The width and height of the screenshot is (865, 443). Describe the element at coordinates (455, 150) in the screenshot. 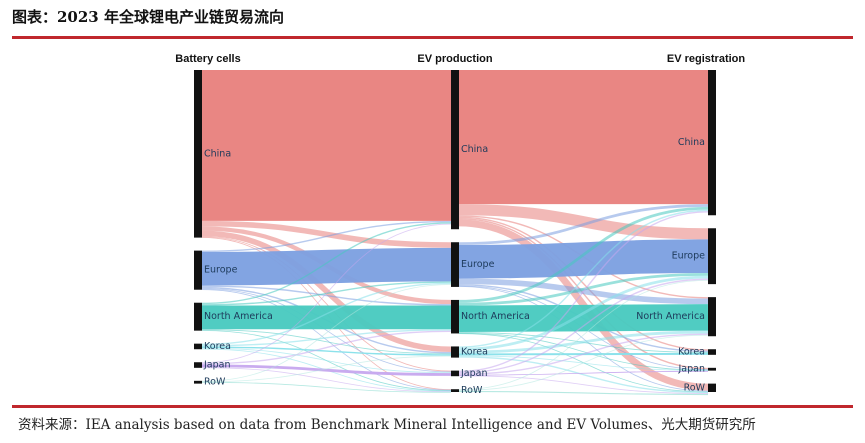

I see `node-china-col2` at that location.